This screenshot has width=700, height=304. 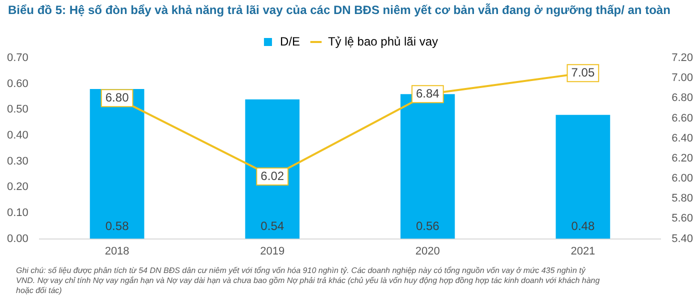 I want to click on data-label: 0.58, so click(x=117, y=226).